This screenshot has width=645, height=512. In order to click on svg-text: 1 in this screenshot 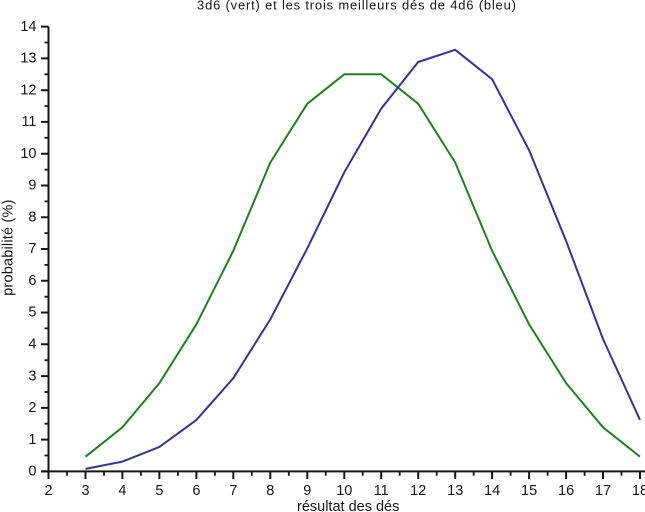, I will do `click(32, 440)`.